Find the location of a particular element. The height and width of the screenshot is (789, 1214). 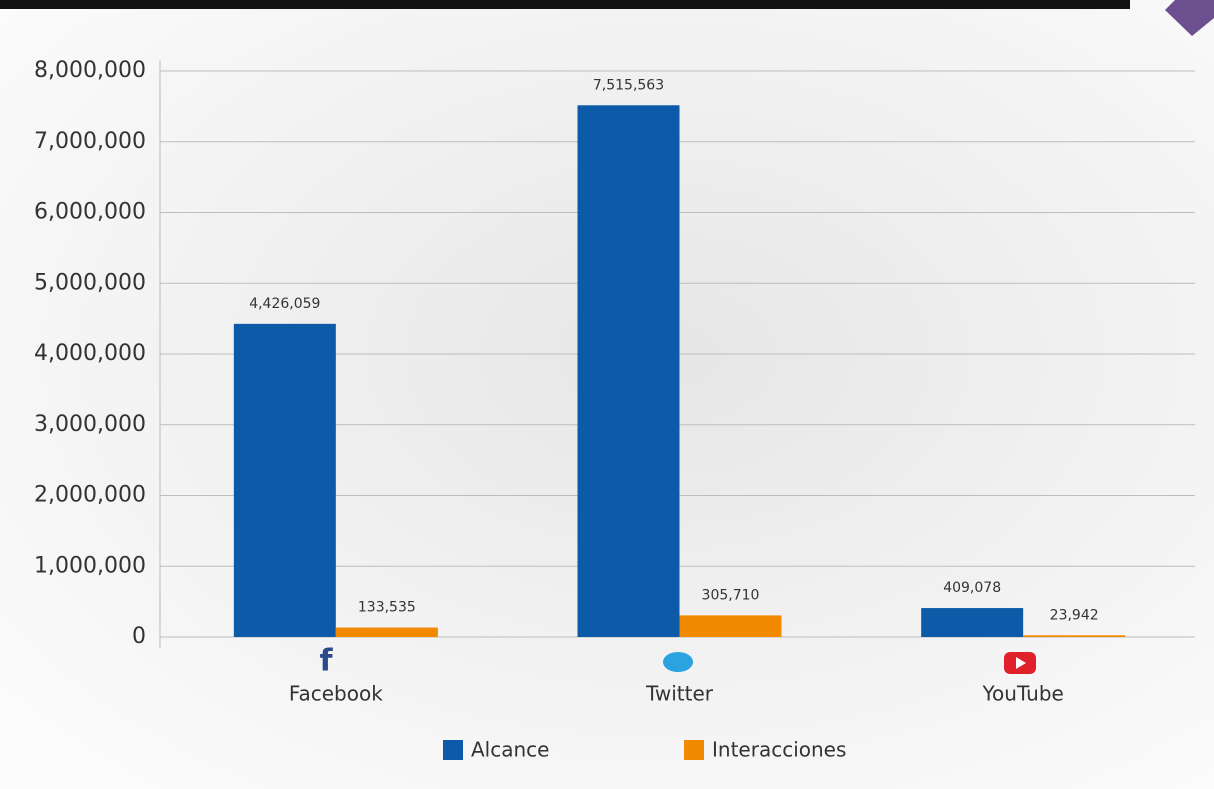

y-tick-label: 5,000,000 is located at coordinates (90, 282).